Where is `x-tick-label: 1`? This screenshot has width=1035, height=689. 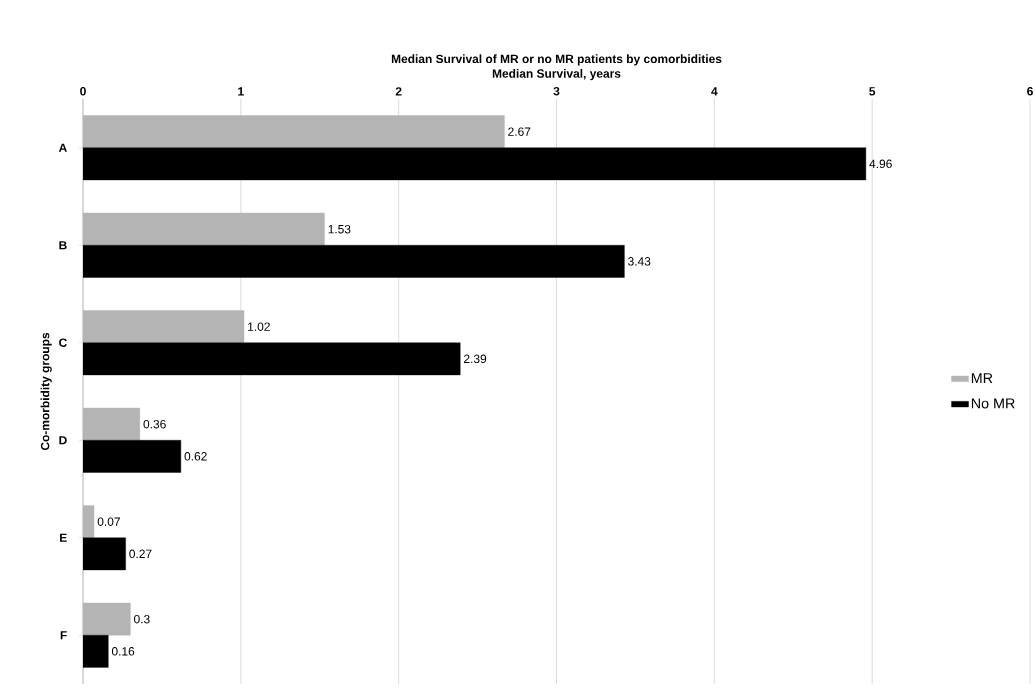
x-tick-label: 1 is located at coordinates (241, 91).